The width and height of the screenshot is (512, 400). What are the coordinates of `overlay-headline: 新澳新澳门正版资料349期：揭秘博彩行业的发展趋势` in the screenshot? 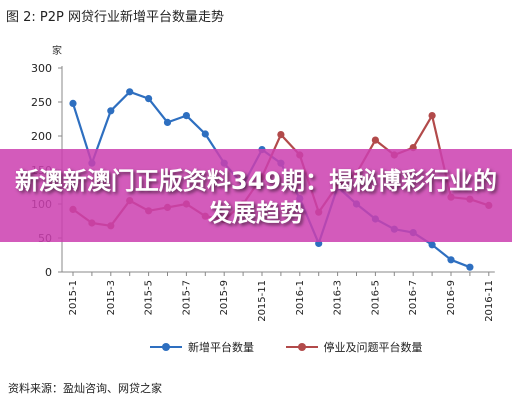 It's located at (256, 197).